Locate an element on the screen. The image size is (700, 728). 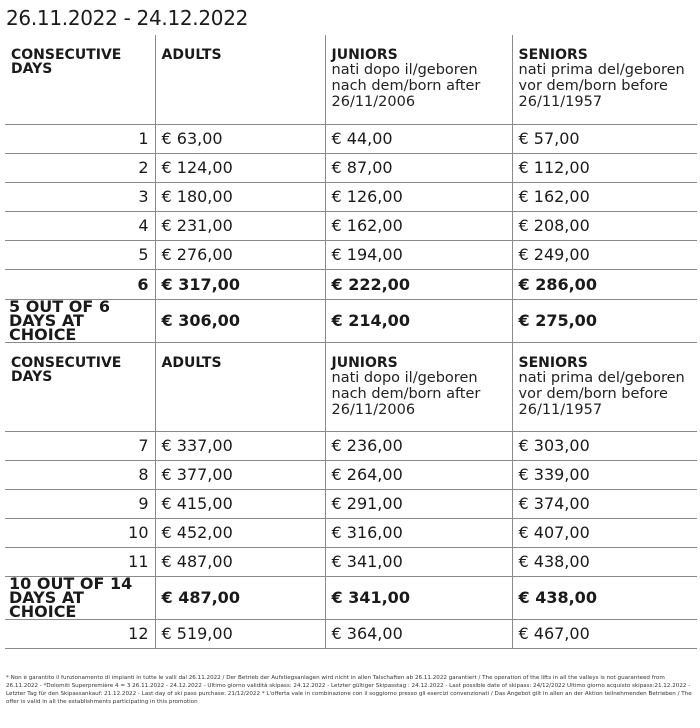
seniors-price: € 57,00 is located at coordinates (604, 139).